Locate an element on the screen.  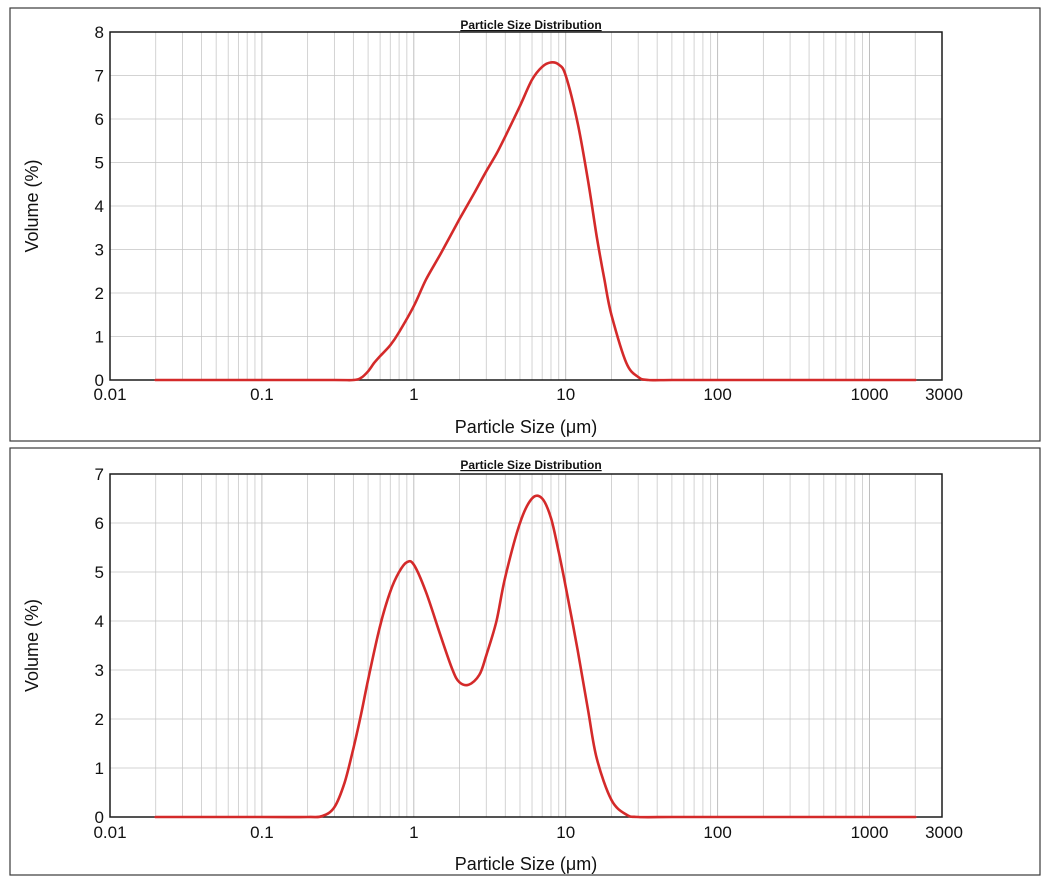
y-tick-label: 8 is located at coordinates (99, 32).